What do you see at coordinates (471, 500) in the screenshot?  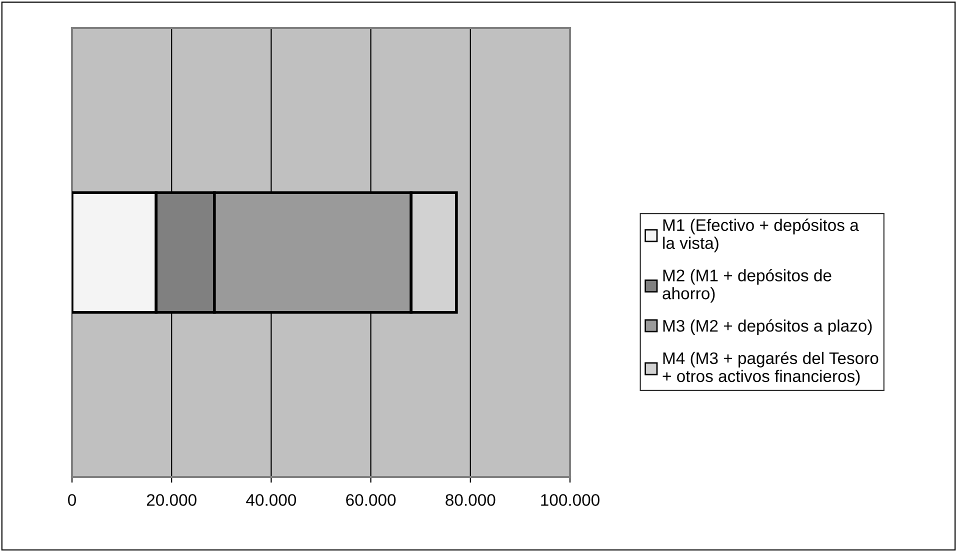 I see `x-tick-label: 80.000` at bounding box center [471, 500].